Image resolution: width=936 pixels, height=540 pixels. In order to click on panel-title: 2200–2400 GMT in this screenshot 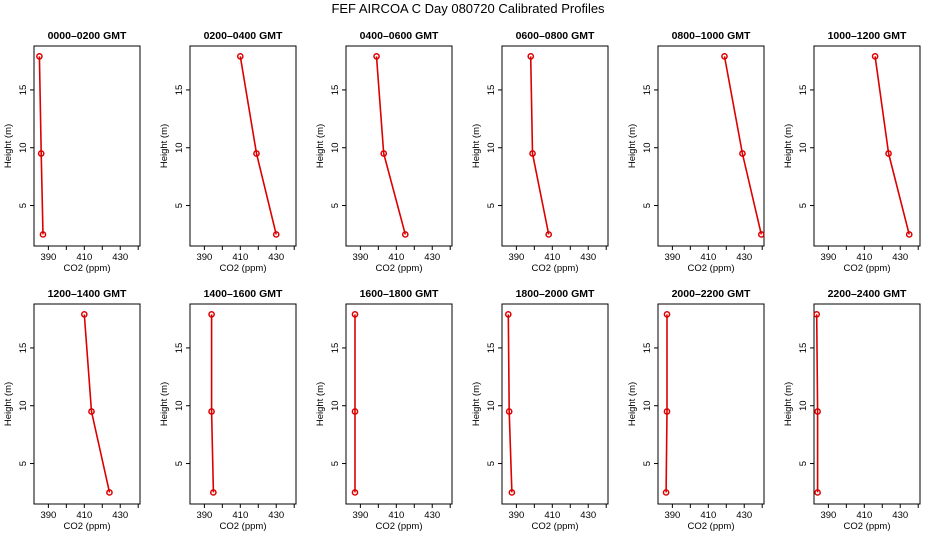, I will do `click(867, 294)`.